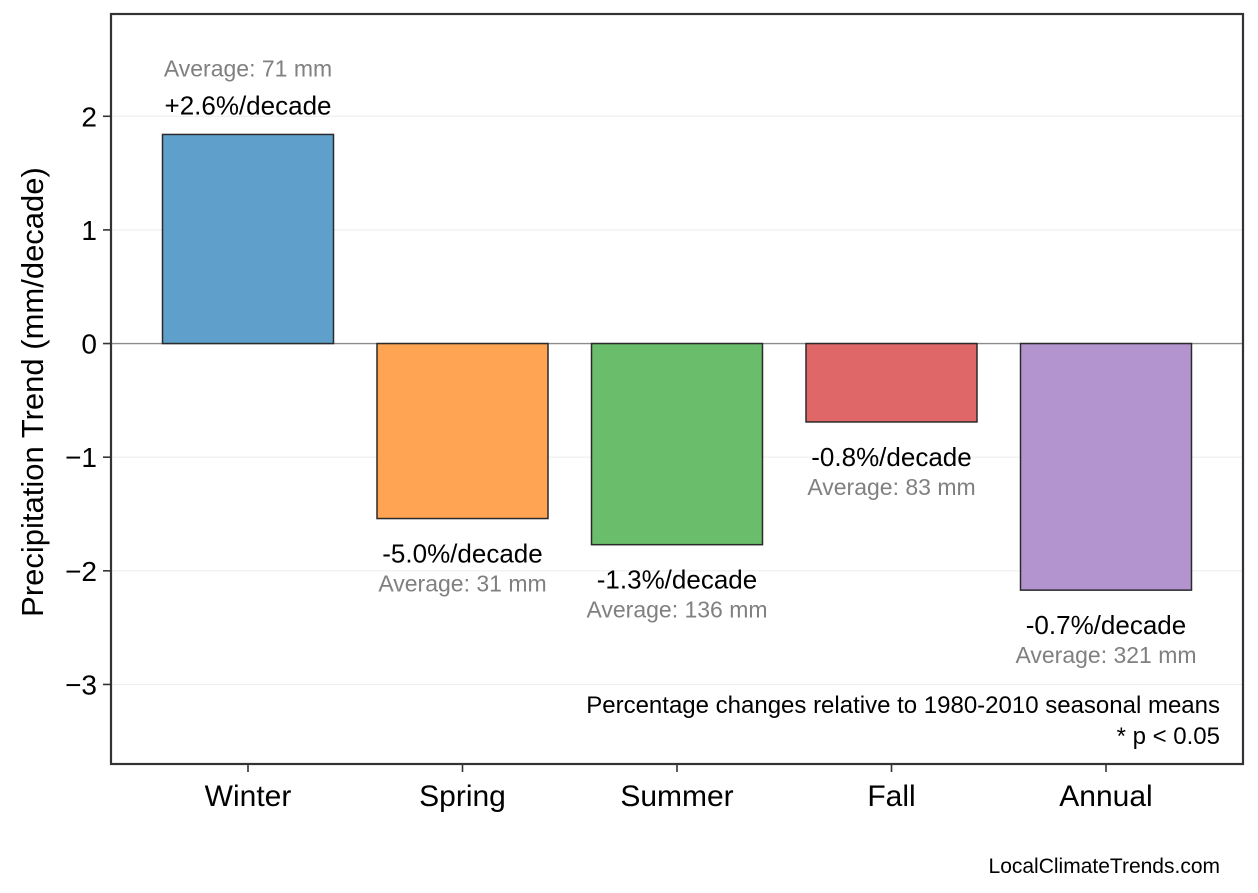 This screenshot has width=1258, height=893. Describe the element at coordinates (676, 610) in the screenshot. I see `average-label: Average: 136 mm` at that location.